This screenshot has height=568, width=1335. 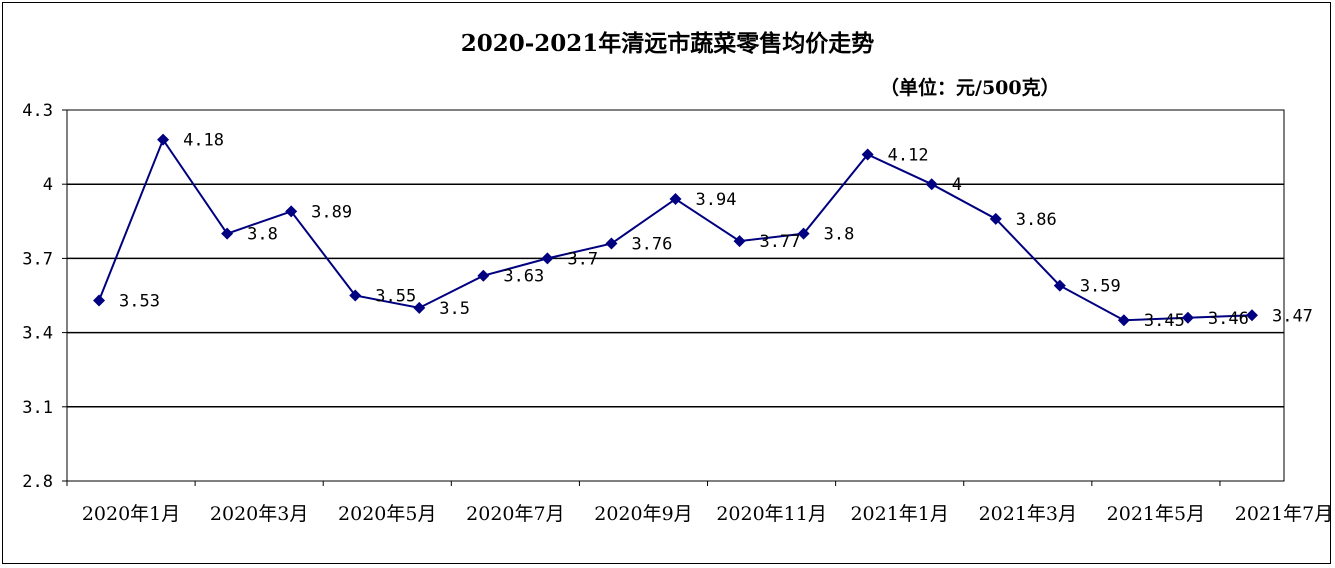 What do you see at coordinates (48, 185) in the screenshot?
I see `y-tick-label: 4` at bounding box center [48, 185].